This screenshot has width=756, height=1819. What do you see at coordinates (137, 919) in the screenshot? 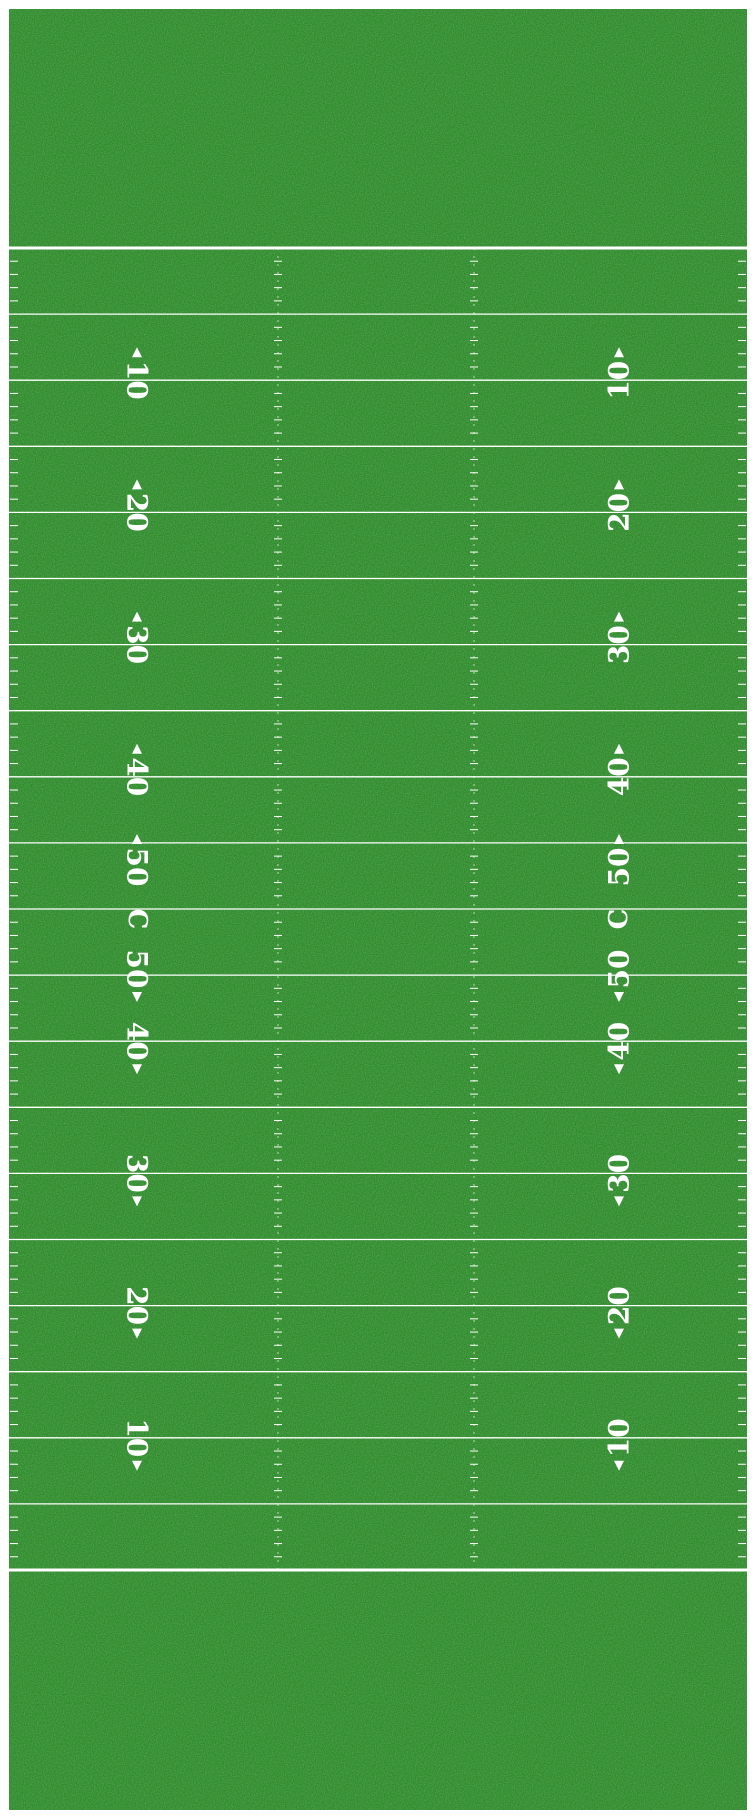
I see `yard-number-left: C` at bounding box center [137, 919].